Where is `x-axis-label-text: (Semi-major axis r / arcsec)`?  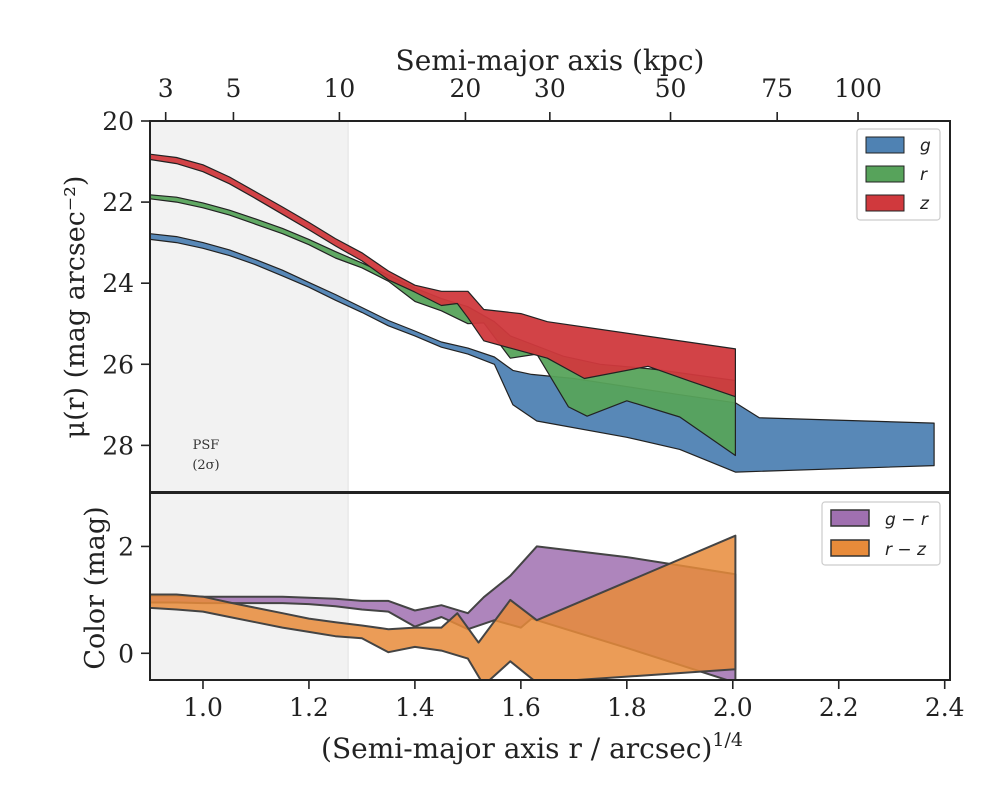
x-axis-label-text: (Semi-major axis r / arcsec) is located at coordinates (516, 748).